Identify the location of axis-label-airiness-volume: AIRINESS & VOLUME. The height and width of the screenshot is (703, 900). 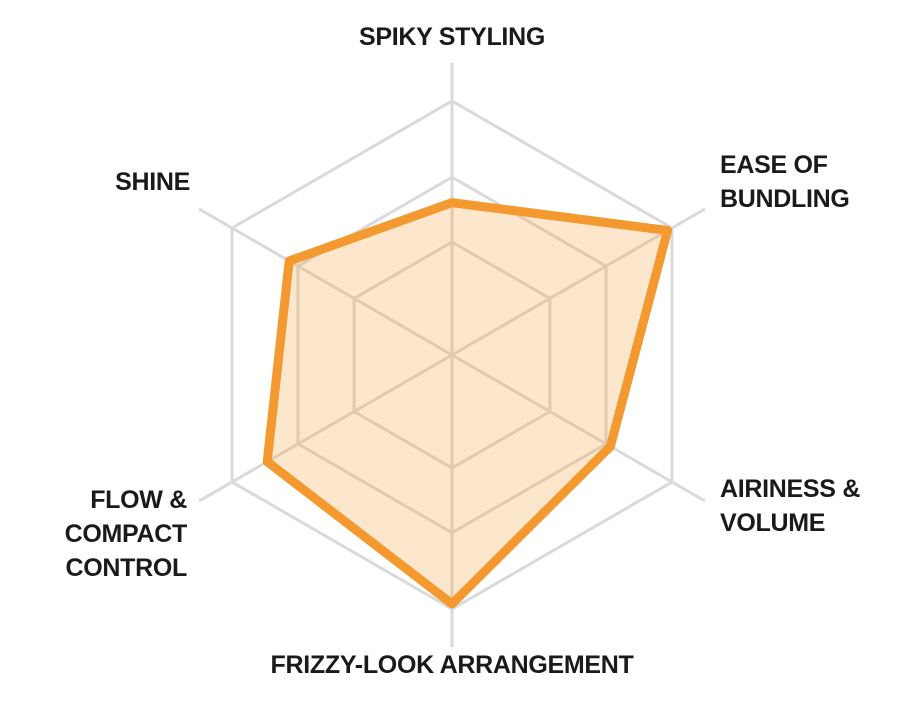
(790, 506).